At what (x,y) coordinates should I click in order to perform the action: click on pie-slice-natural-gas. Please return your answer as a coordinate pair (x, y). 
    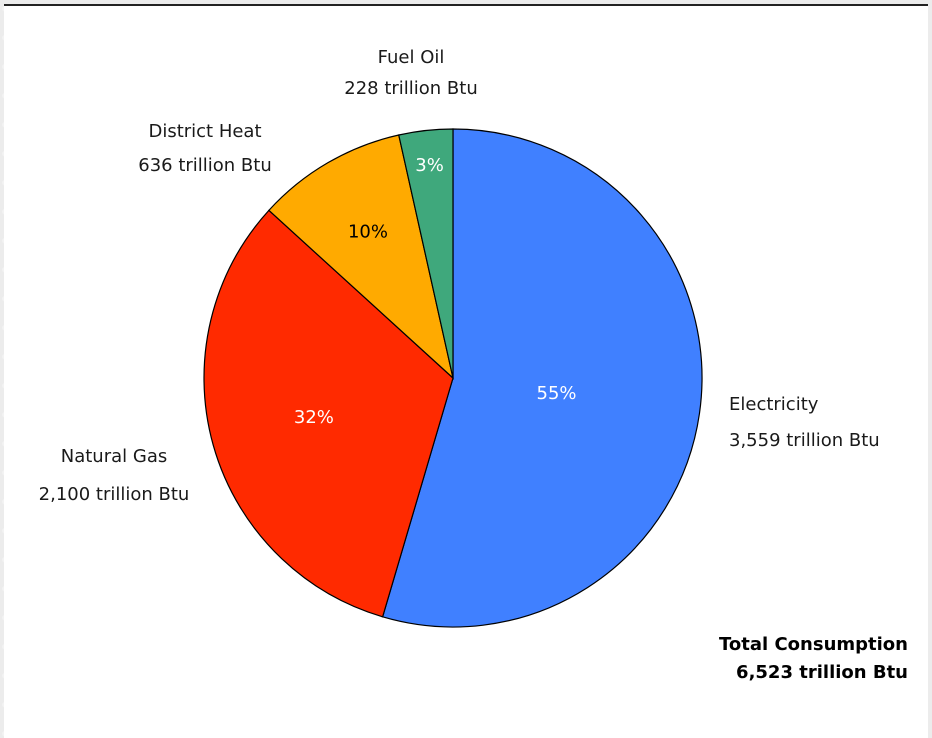
    Looking at the image, I should click on (328, 413).